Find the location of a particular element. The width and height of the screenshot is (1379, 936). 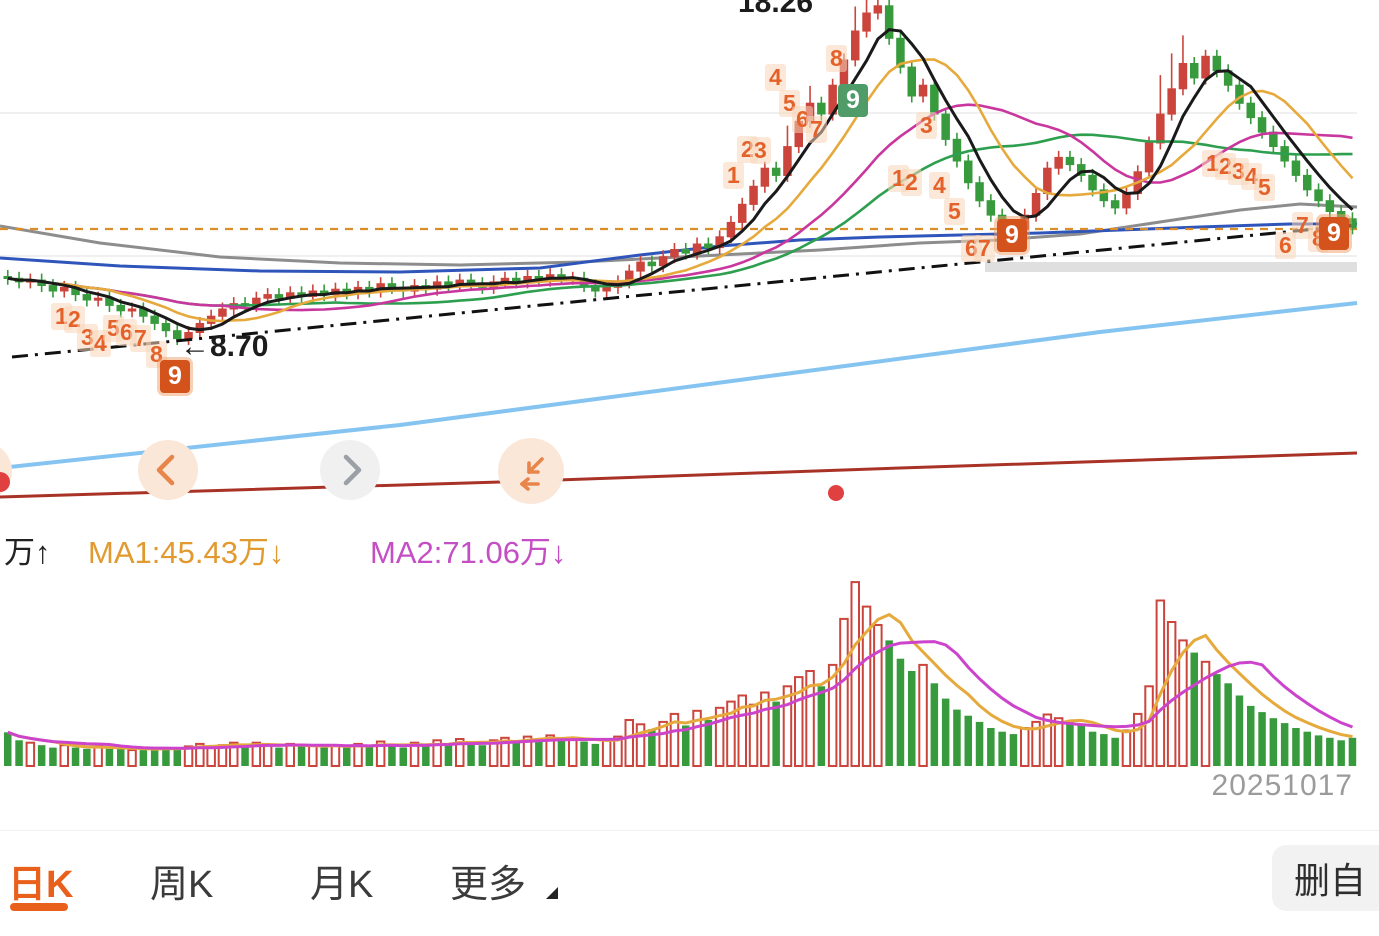

pan-left-button is located at coordinates (168, 470).